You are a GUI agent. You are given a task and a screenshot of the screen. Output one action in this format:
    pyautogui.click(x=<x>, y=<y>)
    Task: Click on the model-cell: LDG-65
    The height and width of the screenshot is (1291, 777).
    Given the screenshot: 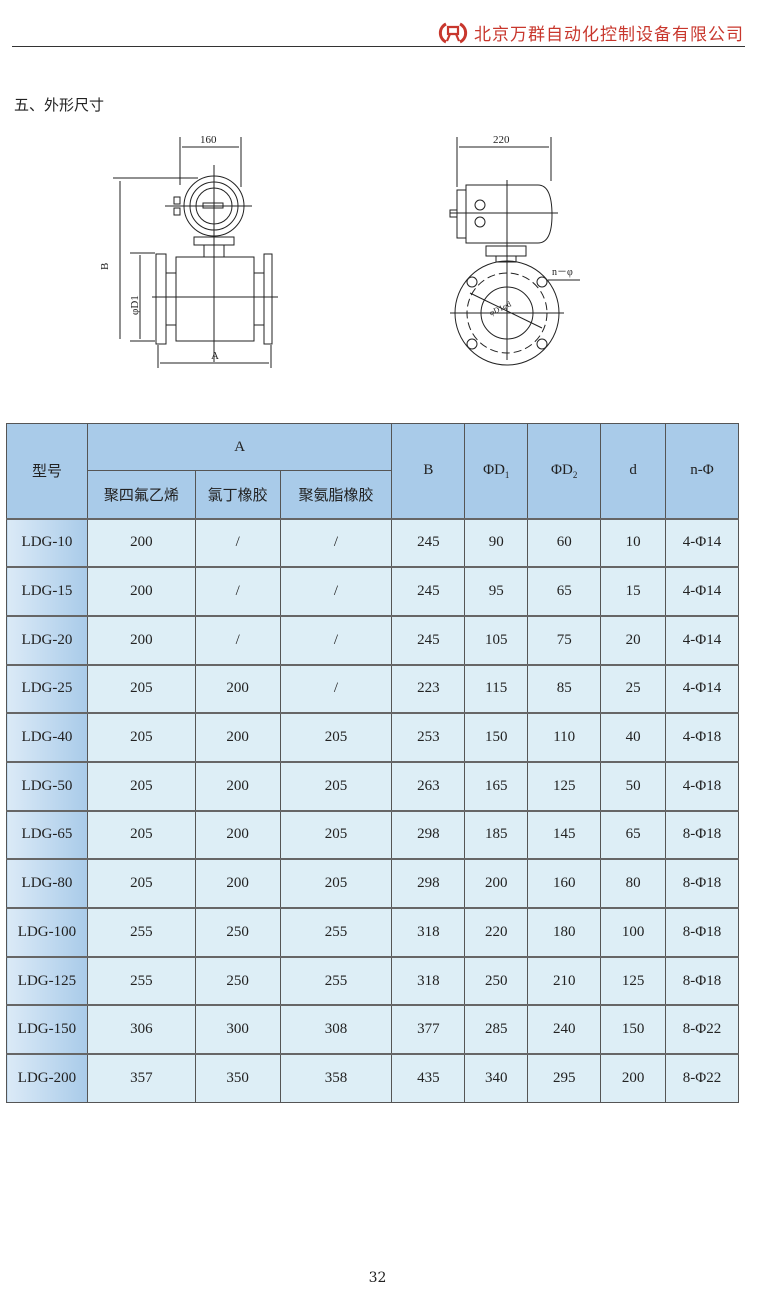 What is the action you would take?
    pyautogui.click(x=47, y=835)
    